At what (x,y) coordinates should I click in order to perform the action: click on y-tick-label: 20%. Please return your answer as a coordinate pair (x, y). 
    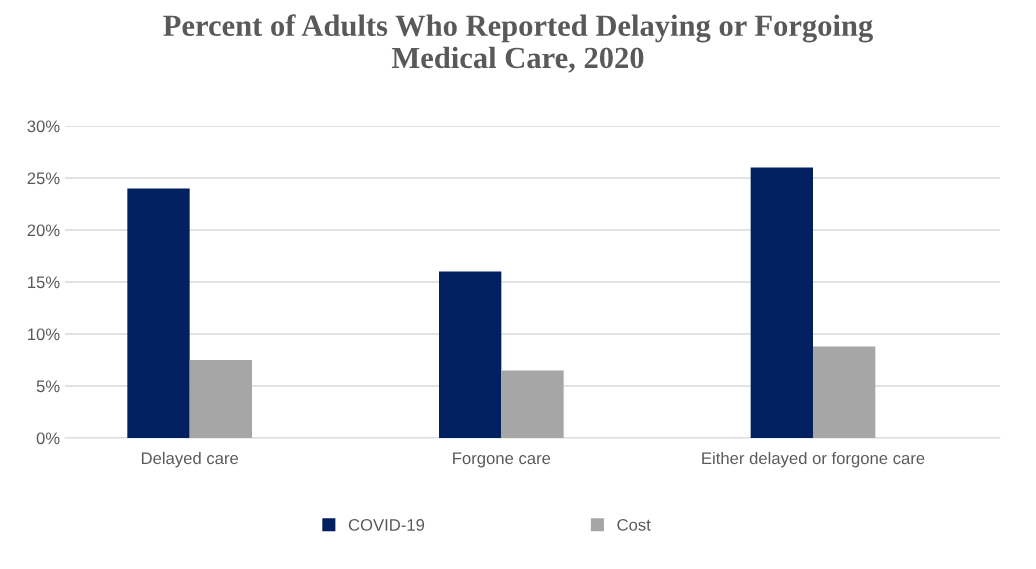
    Looking at the image, I should click on (43, 230).